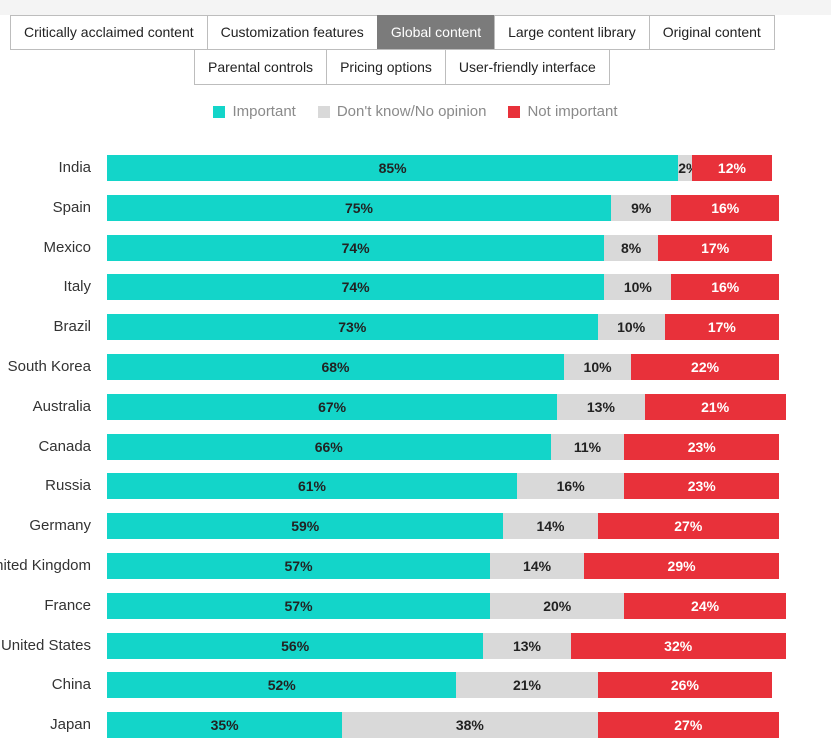  I want to click on bar-segment-don-t-know-no-opinion: 11%, so click(587, 446).